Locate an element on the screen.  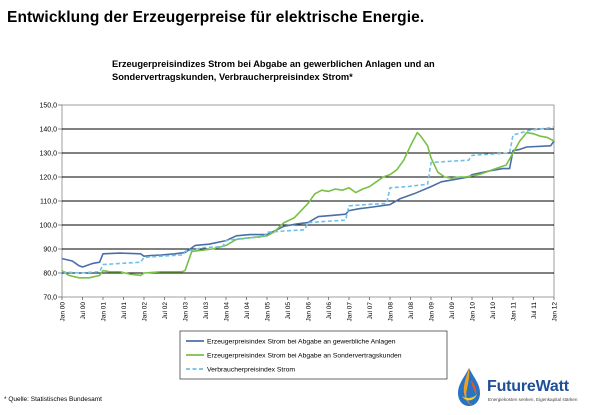
x-tick-label: Jul 01 is located at coordinates (124, 311).